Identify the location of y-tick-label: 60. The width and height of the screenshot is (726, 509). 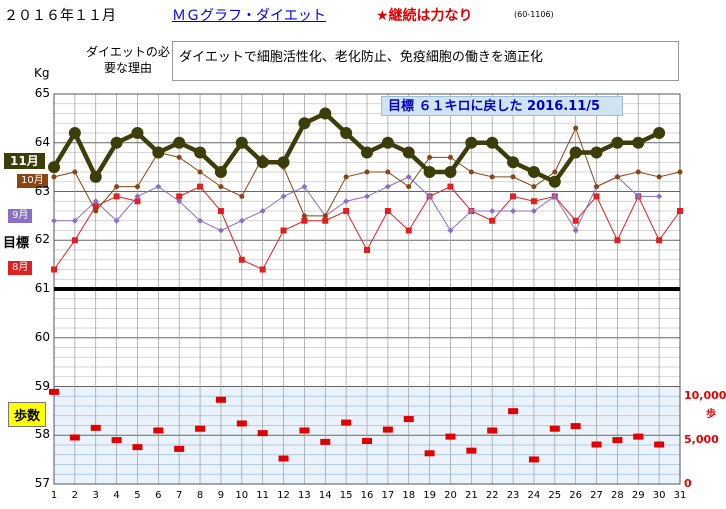
(38, 337).